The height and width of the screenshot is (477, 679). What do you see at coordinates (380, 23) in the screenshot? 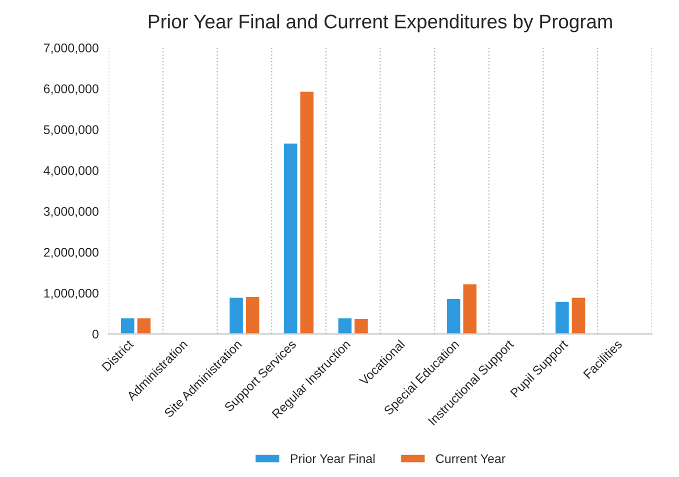
I see `chart-title: Prior Year Final and Current Expenditures by Program` at bounding box center [380, 23].